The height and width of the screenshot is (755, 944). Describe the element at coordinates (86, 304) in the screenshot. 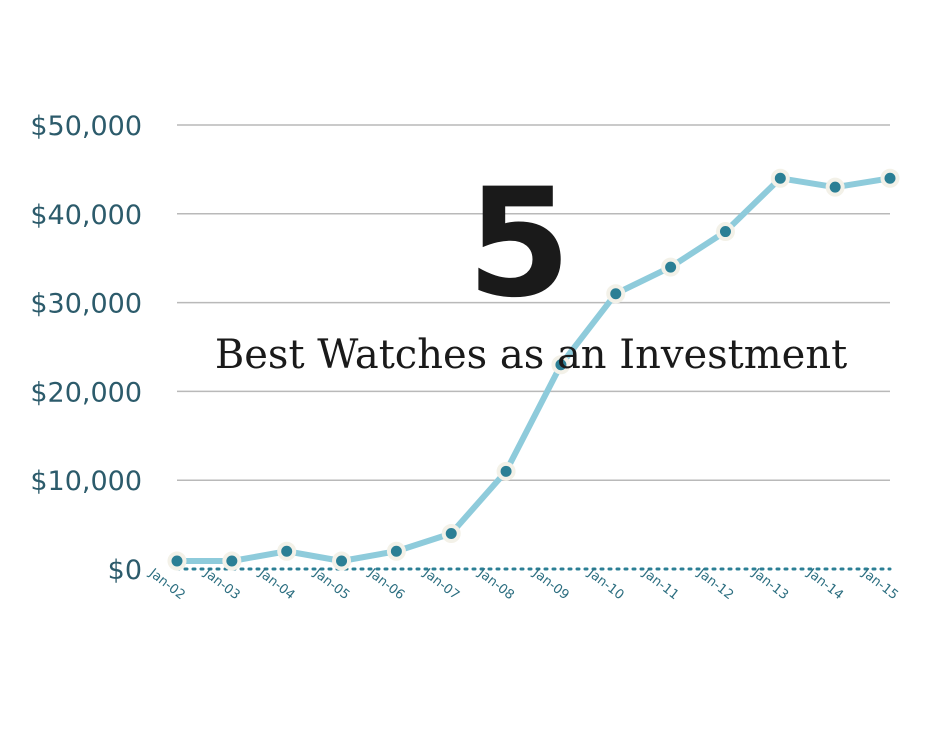

I see `y-tick-label: $30,000` at that location.